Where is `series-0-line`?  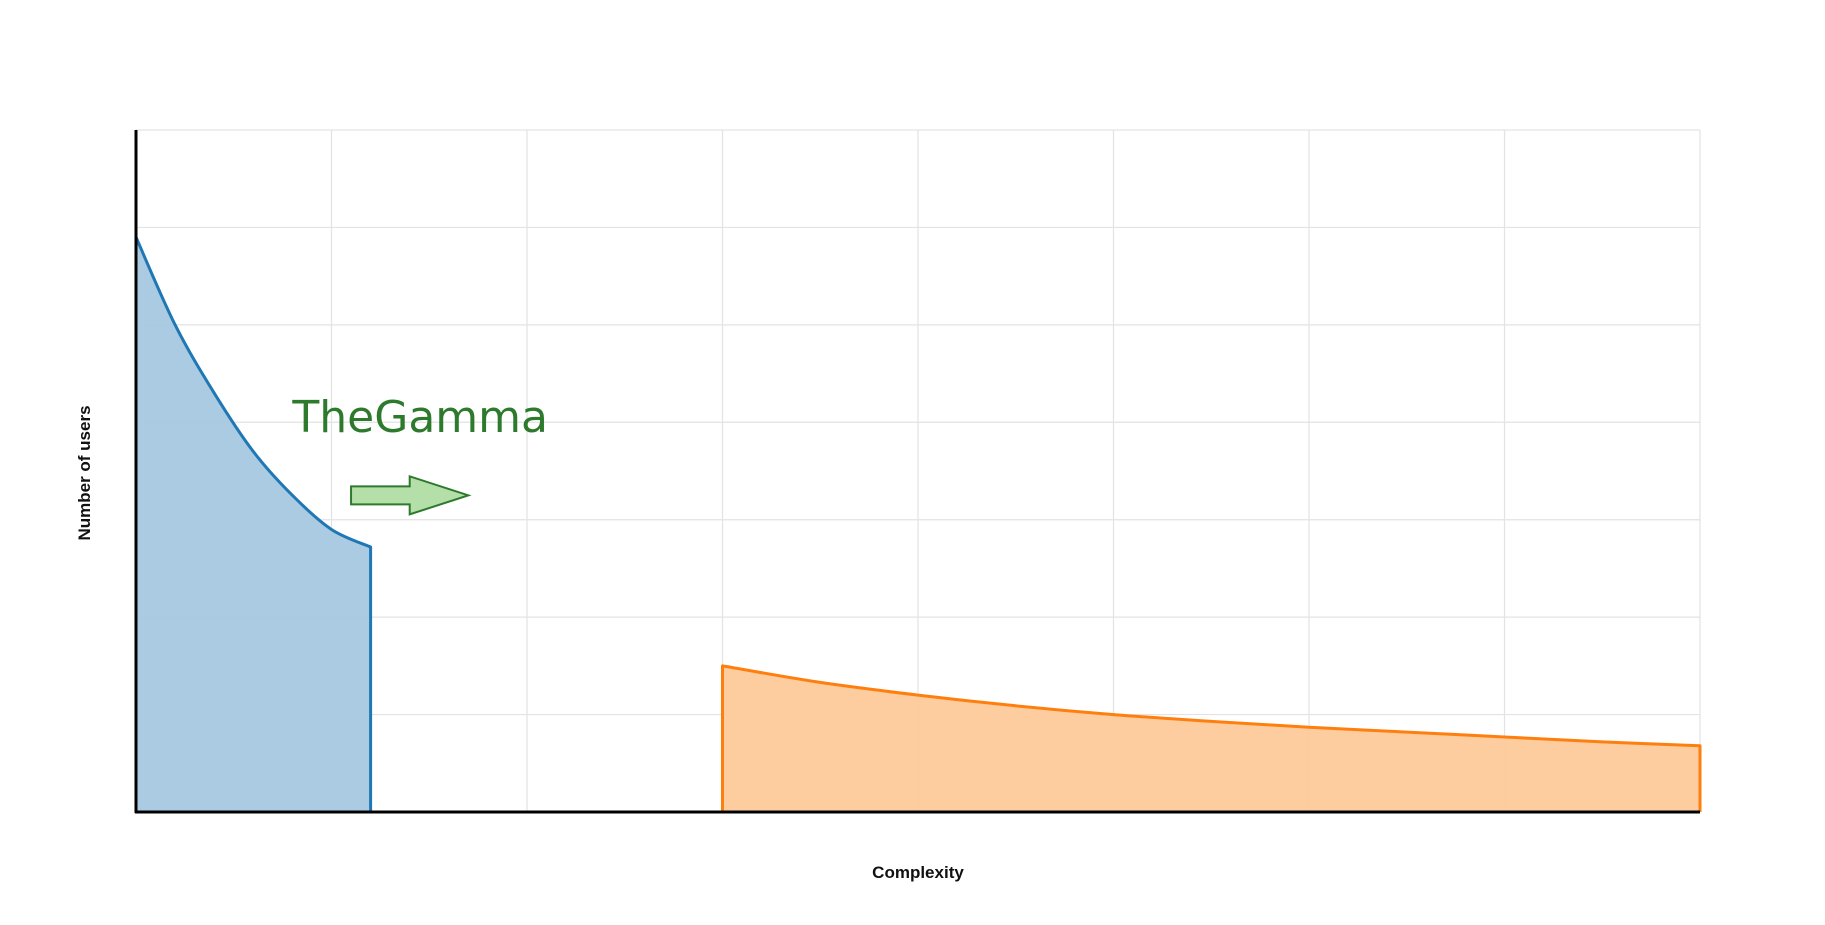 series-0-line is located at coordinates (253, 523).